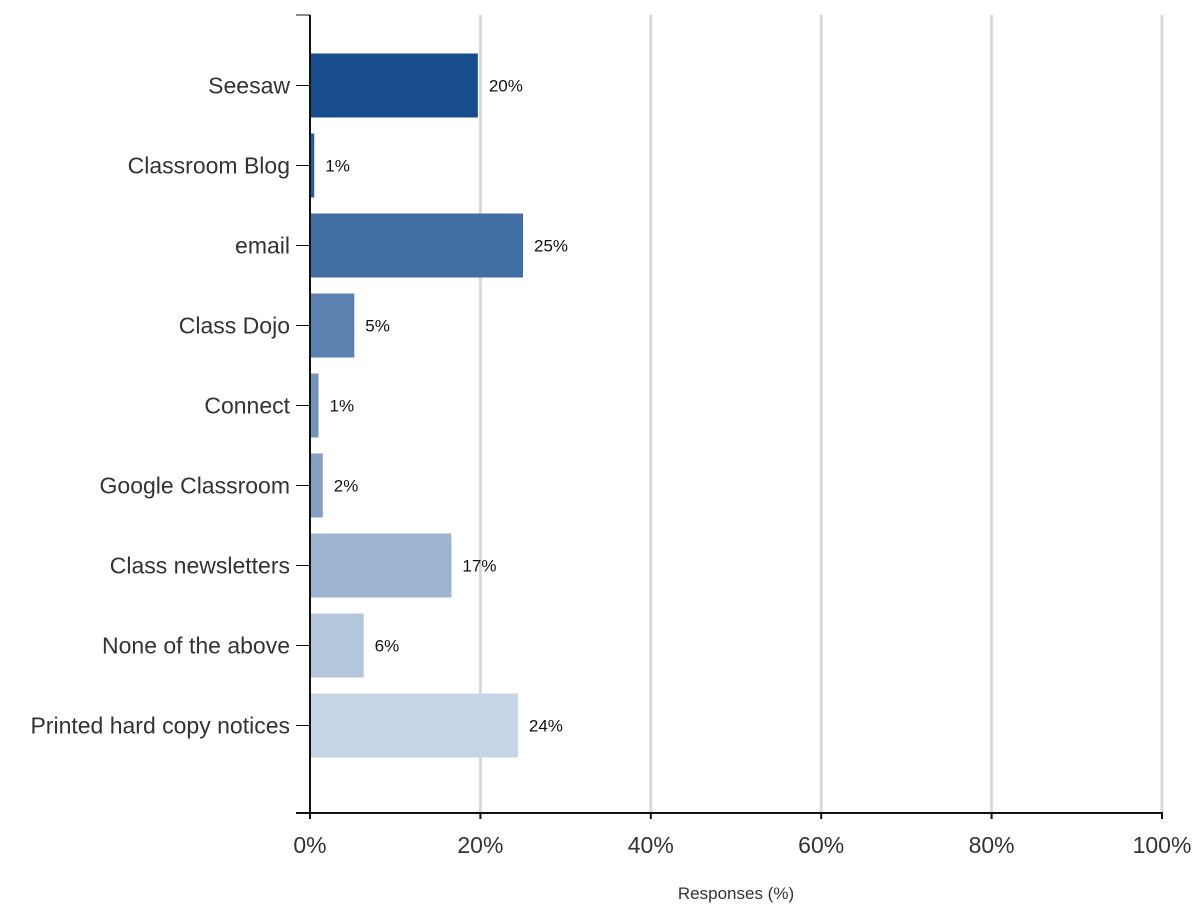  Describe the element at coordinates (160, 726) in the screenshot. I see `category-label: Printed hard copy notices` at that location.